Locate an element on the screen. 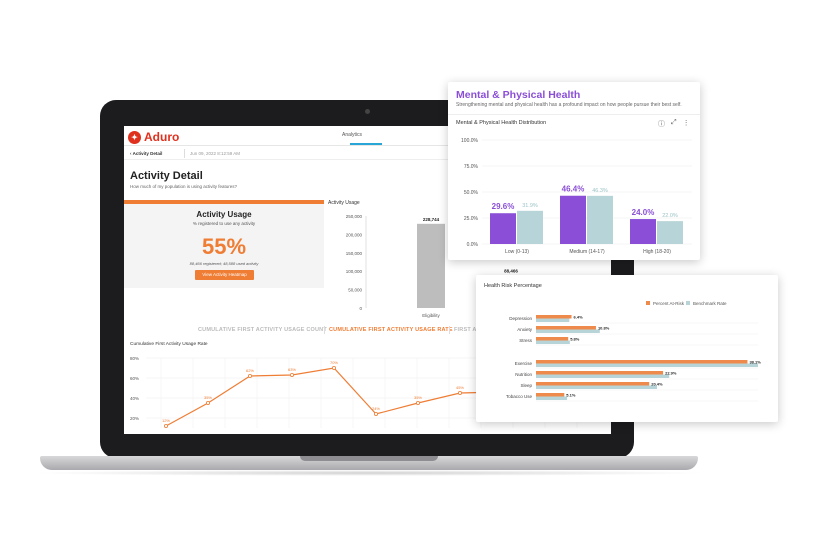 Image resolution: width=820 pixels, height=560 pixels. data-label: 62% is located at coordinates (250, 370).